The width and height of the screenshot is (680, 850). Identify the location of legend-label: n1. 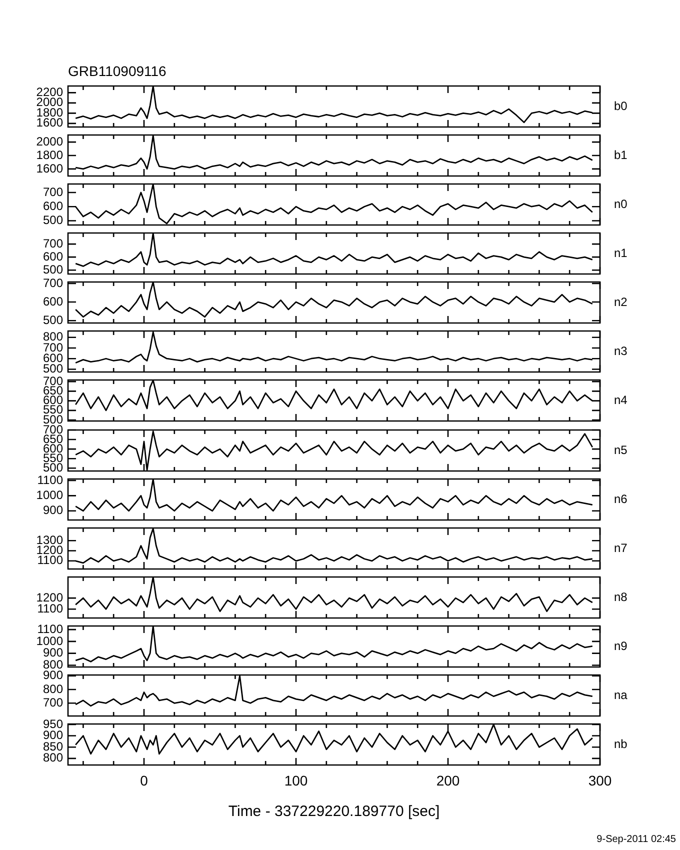
(621, 253).